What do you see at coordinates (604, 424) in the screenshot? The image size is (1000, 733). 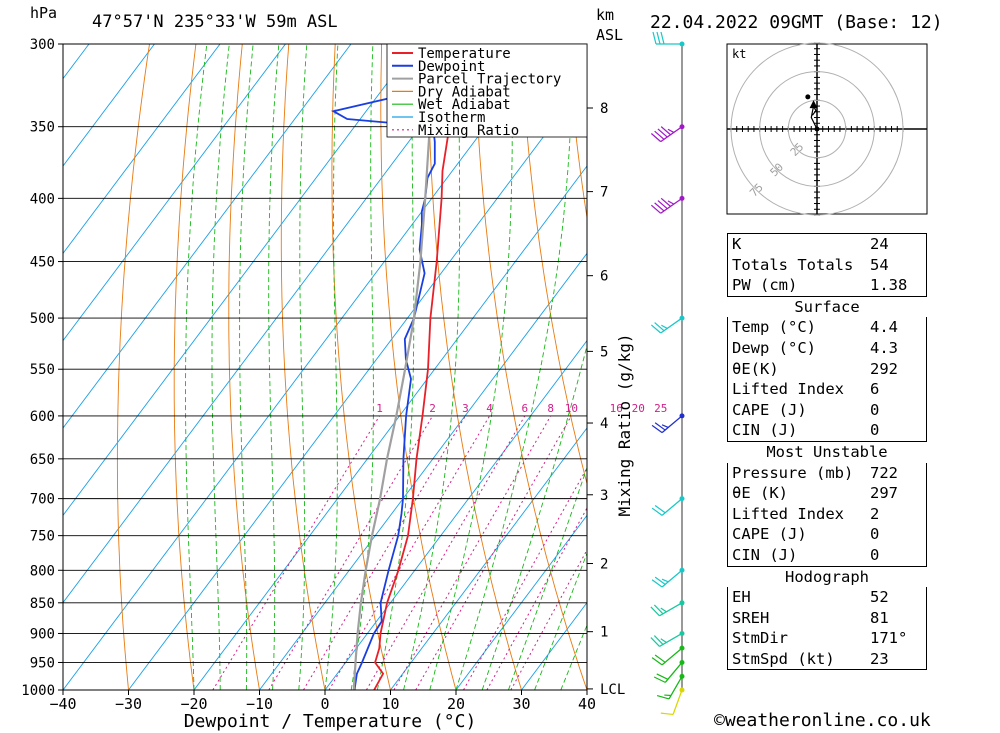 I see `height-tick-label: 4` at bounding box center [604, 424].